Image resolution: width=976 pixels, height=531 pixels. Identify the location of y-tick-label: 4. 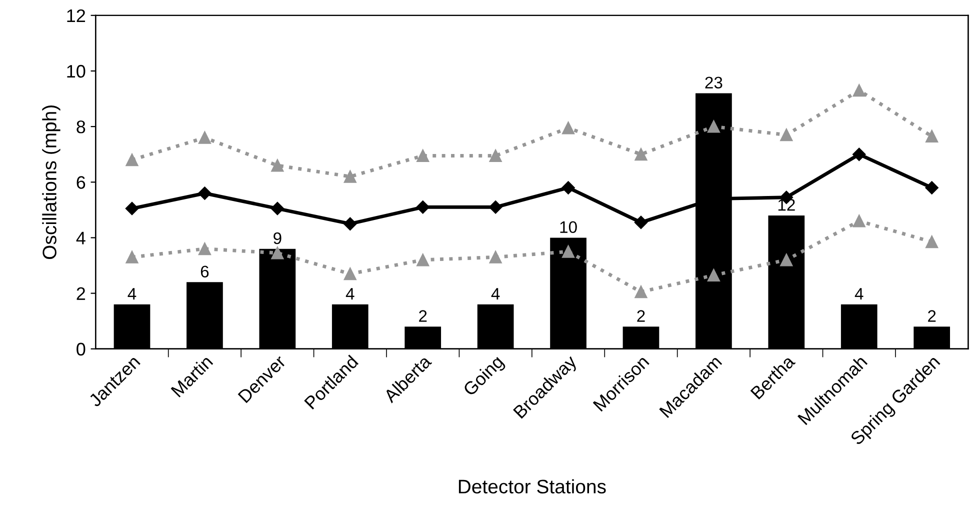
(81, 238).